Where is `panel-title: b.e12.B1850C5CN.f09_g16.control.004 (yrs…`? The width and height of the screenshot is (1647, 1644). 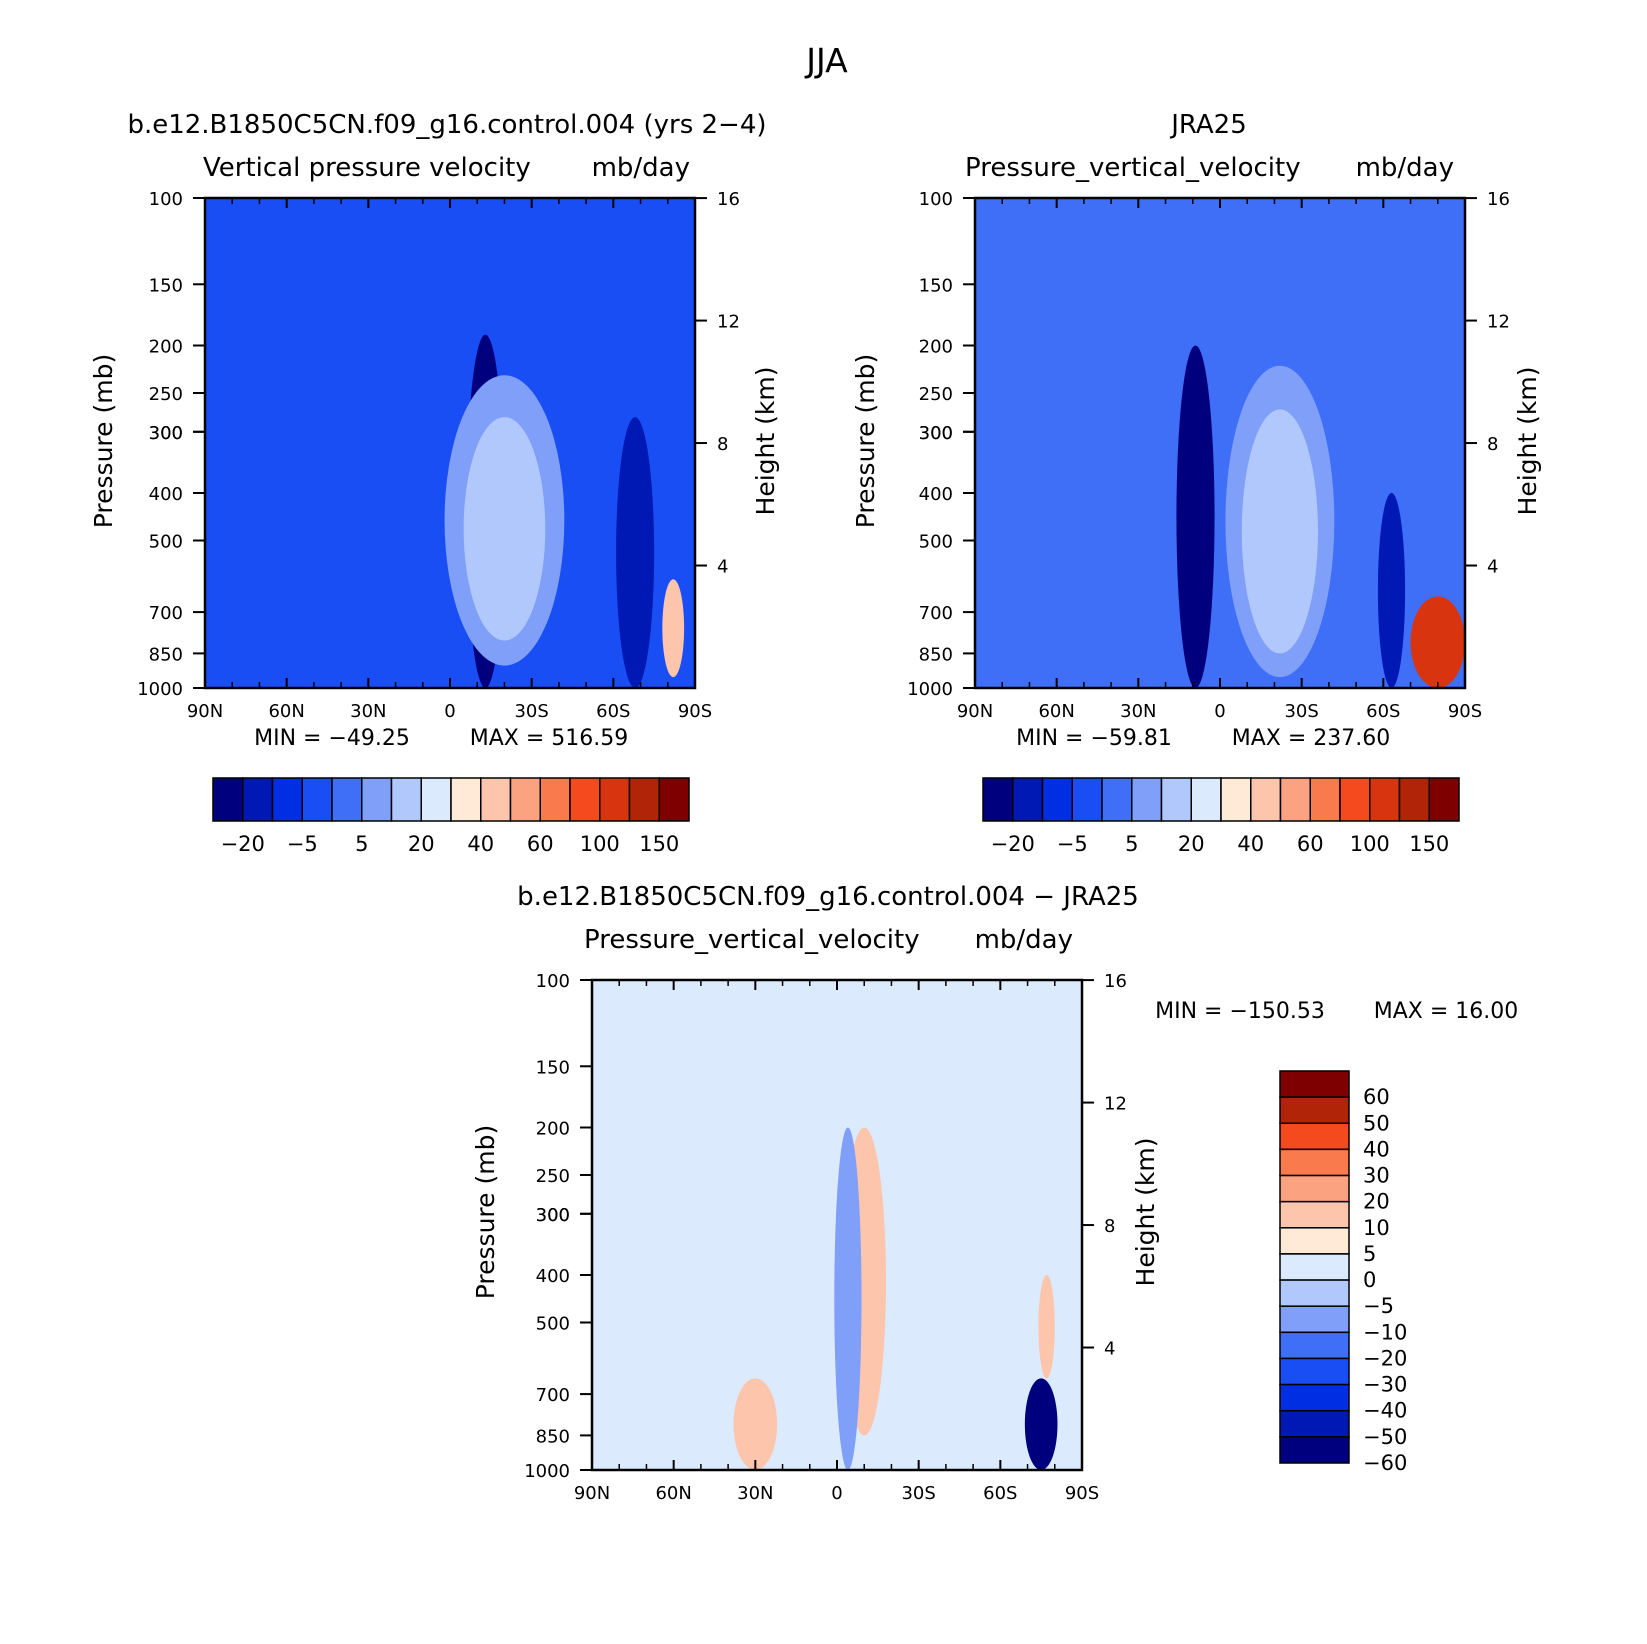
panel-title: b.e12.B1850C5CN.f09_g16.control.004 (yrs… is located at coordinates (446, 125).